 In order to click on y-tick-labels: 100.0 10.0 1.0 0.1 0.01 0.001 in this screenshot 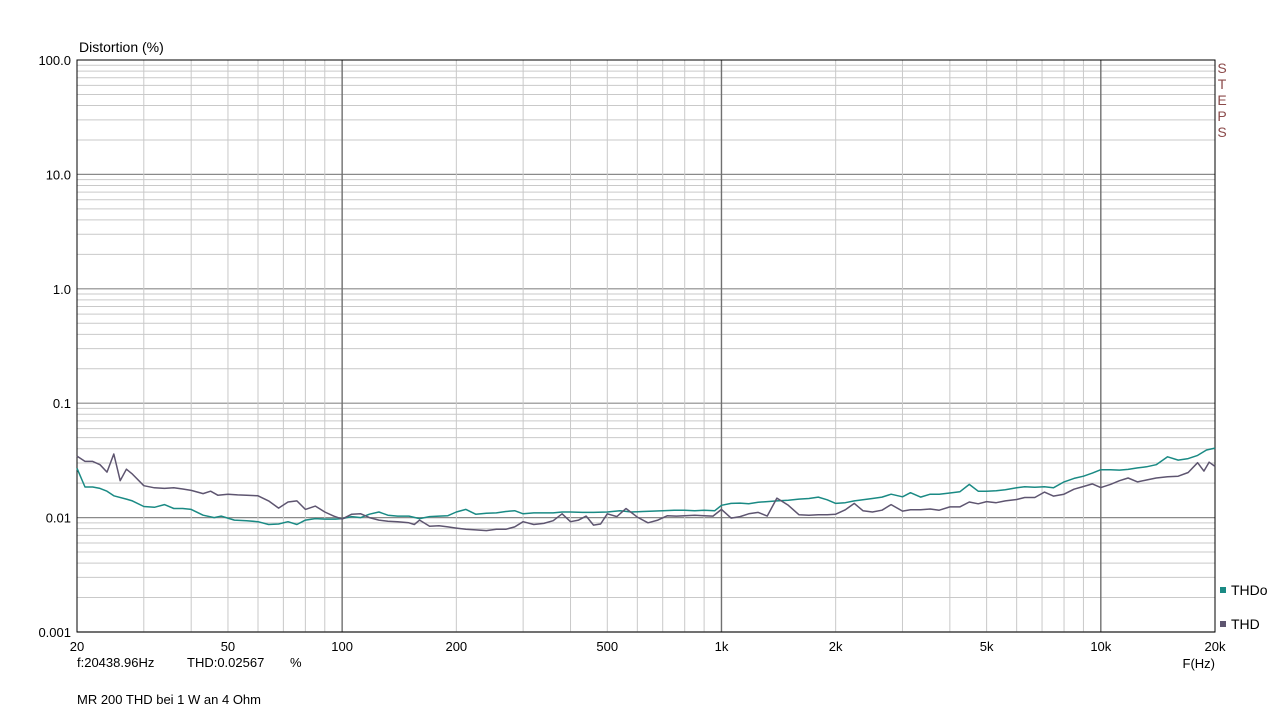, I will do `click(54, 346)`.